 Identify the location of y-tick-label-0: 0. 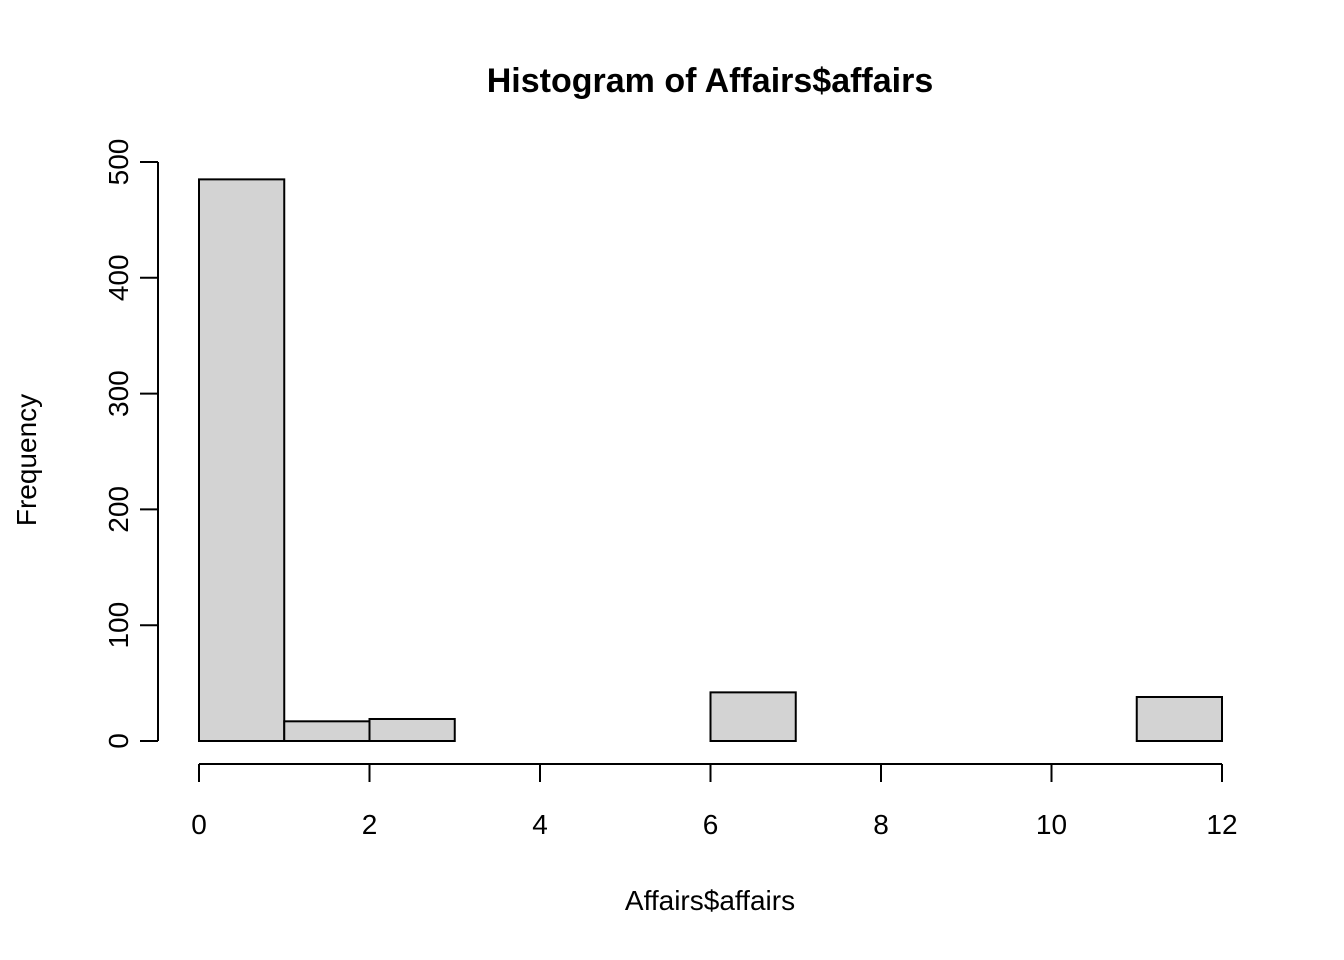
(118, 741).